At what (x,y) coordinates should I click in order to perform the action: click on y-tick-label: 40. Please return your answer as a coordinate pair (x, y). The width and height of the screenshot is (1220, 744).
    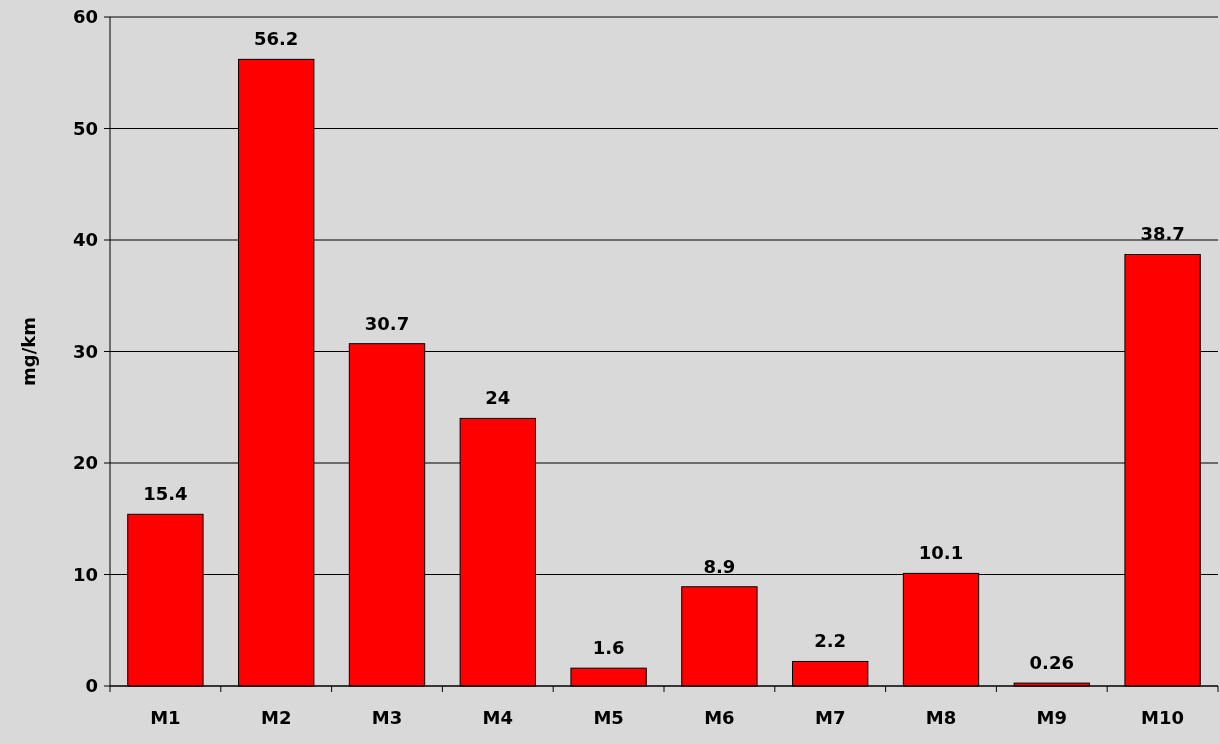
    Looking at the image, I should click on (85, 240).